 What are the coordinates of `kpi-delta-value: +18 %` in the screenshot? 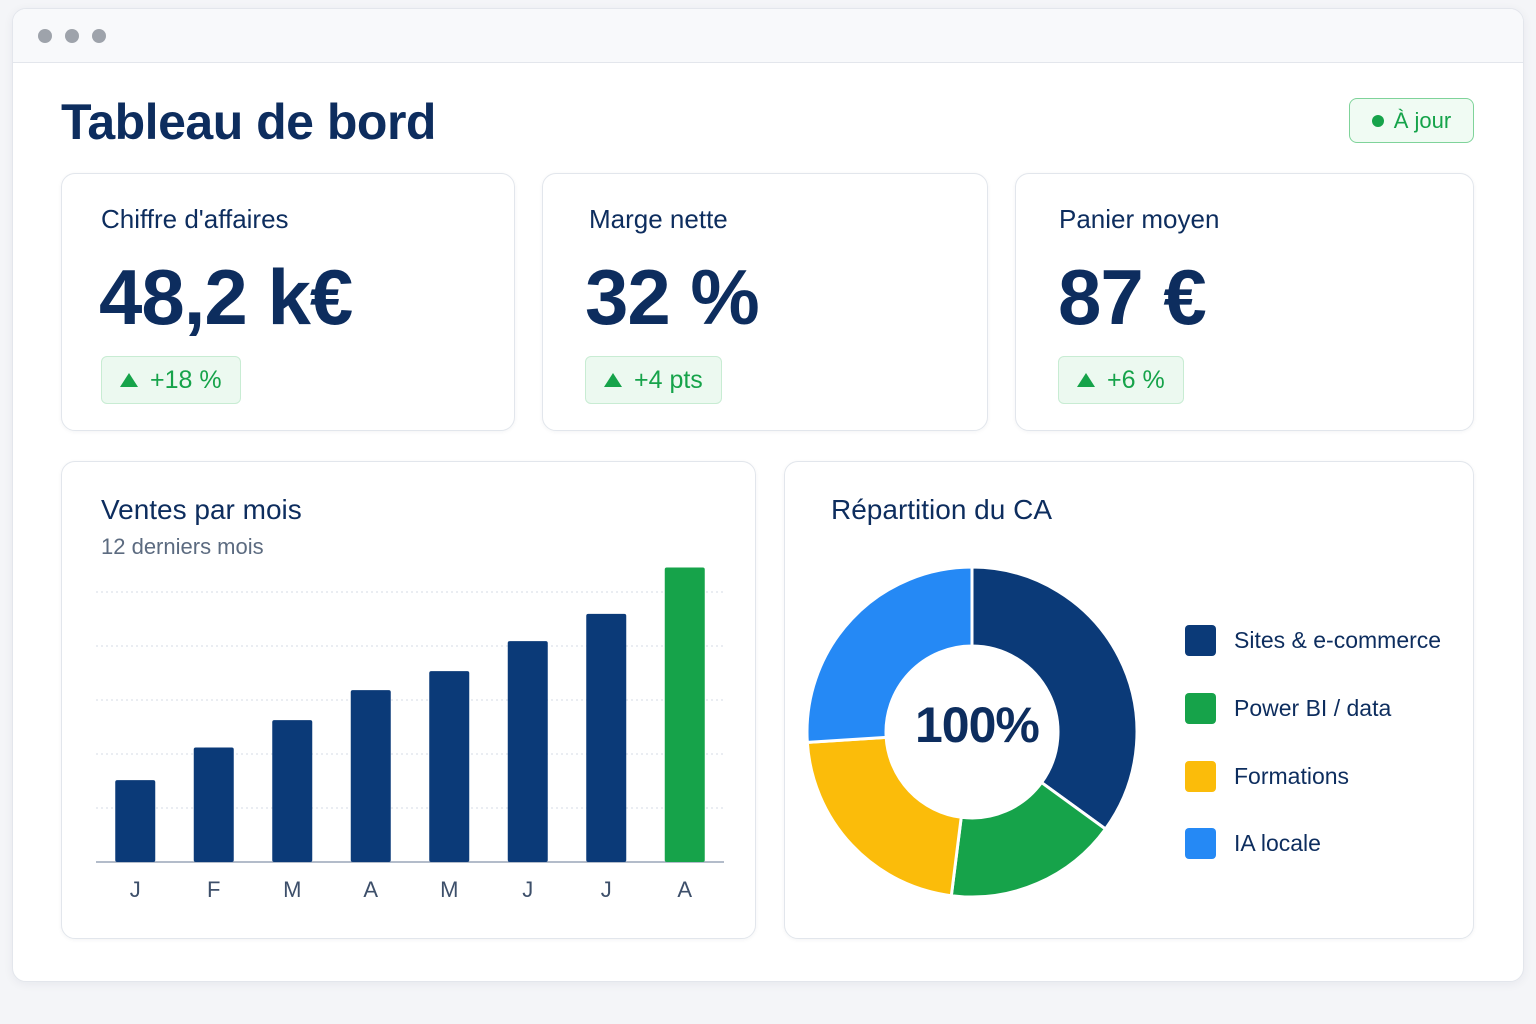 It's located at (186, 379).